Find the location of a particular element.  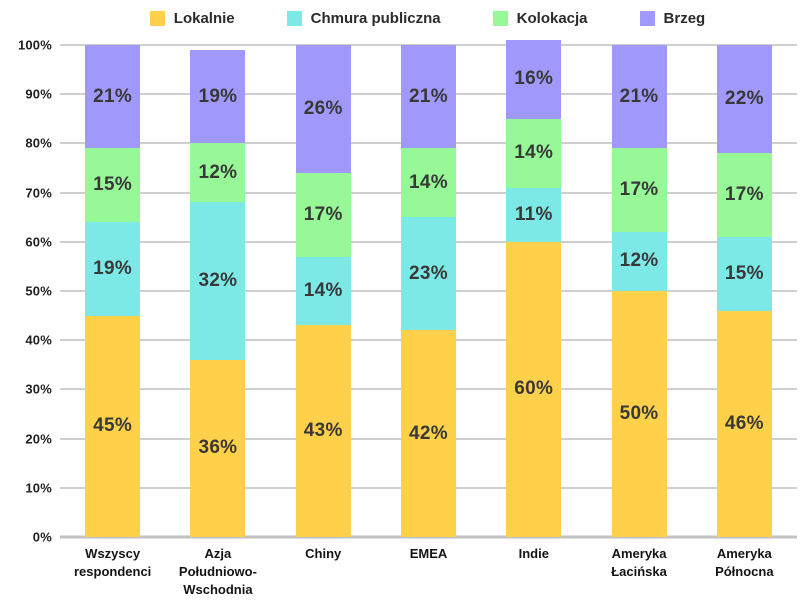

bar-segment-brzeg: 16% is located at coordinates (534, 79).